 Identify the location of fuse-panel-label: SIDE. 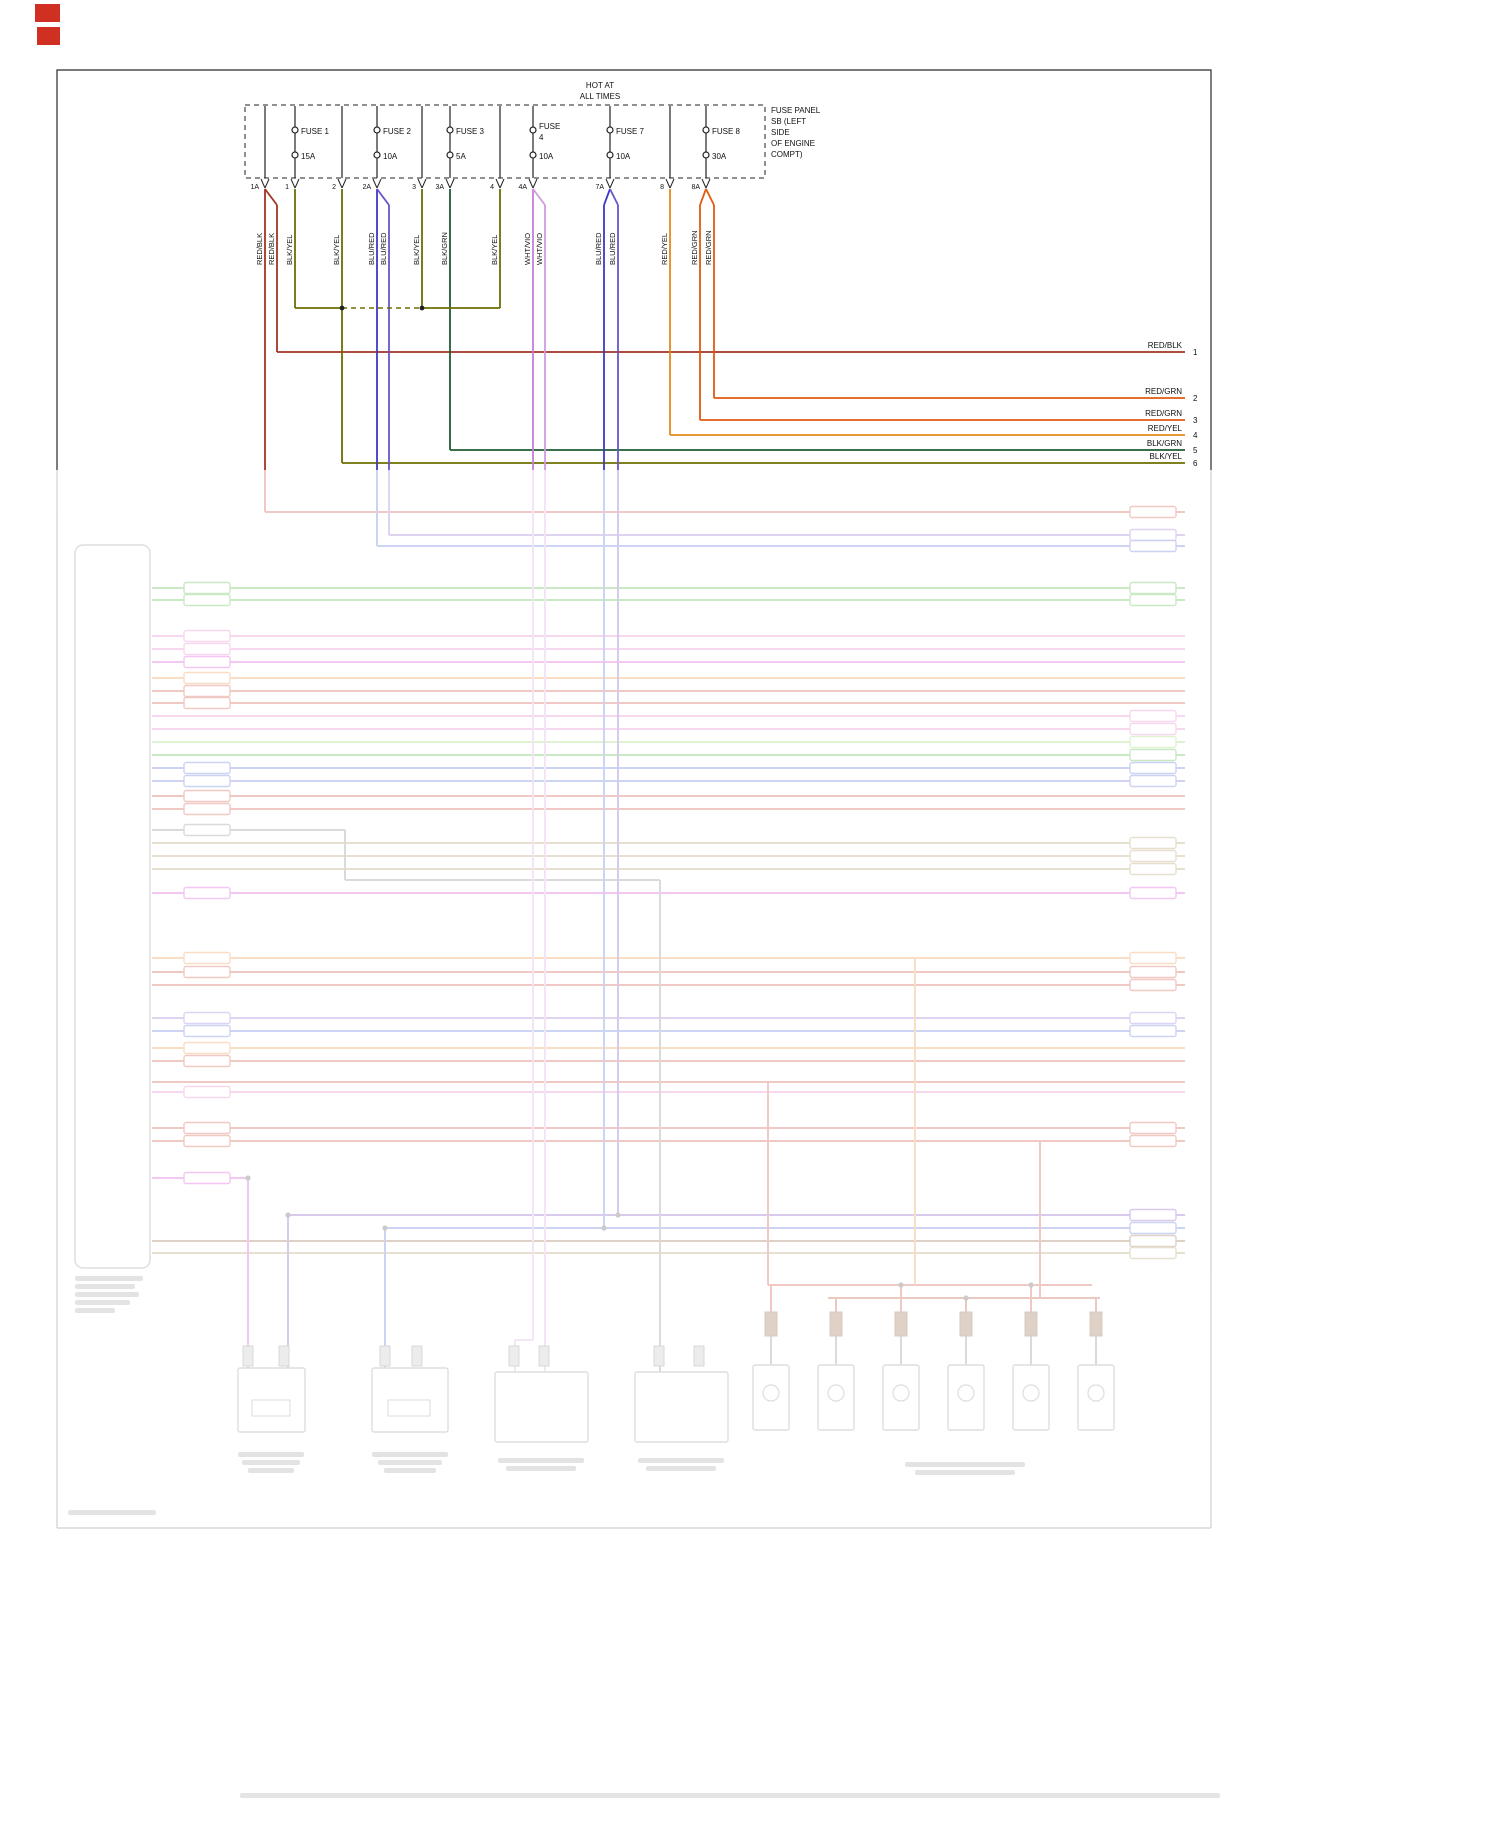
(780, 132).